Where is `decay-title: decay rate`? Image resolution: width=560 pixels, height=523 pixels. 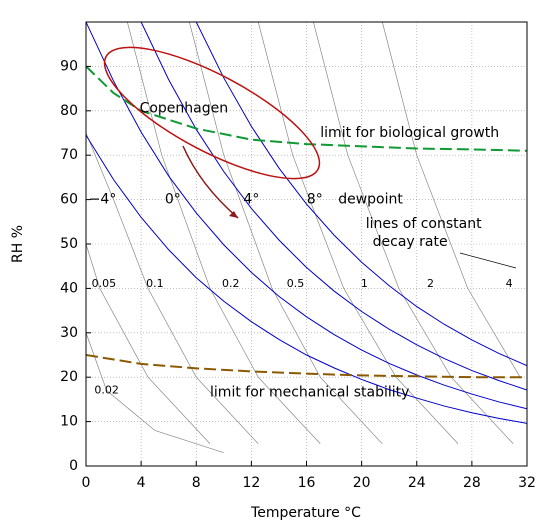 decay-title: decay rate is located at coordinates (410, 242).